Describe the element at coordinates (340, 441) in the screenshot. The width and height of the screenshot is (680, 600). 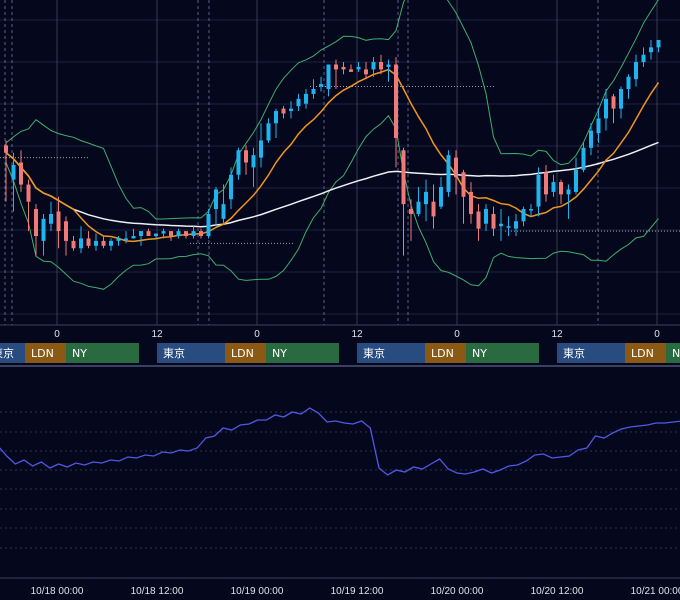
I see `indicator-panel` at that location.